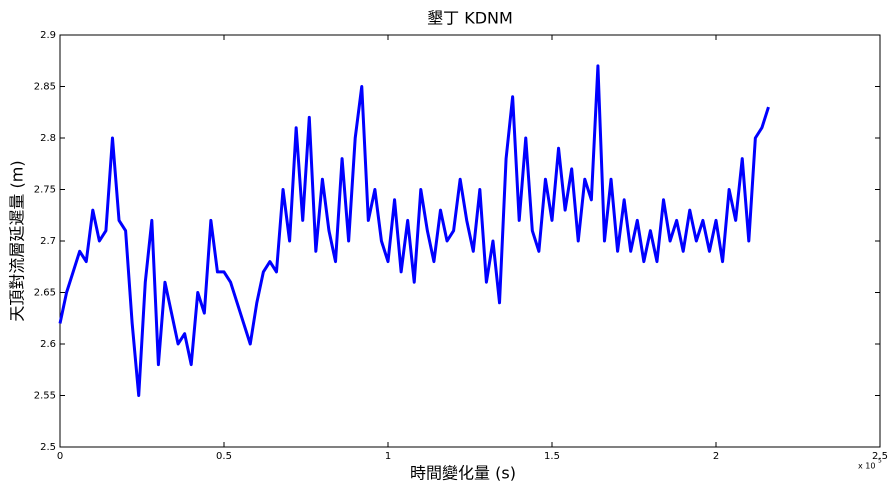 This screenshot has width=888, height=484. Describe the element at coordinates (45, 87) in the screenshot. I see `y-tick-label: 2.85` at that location.